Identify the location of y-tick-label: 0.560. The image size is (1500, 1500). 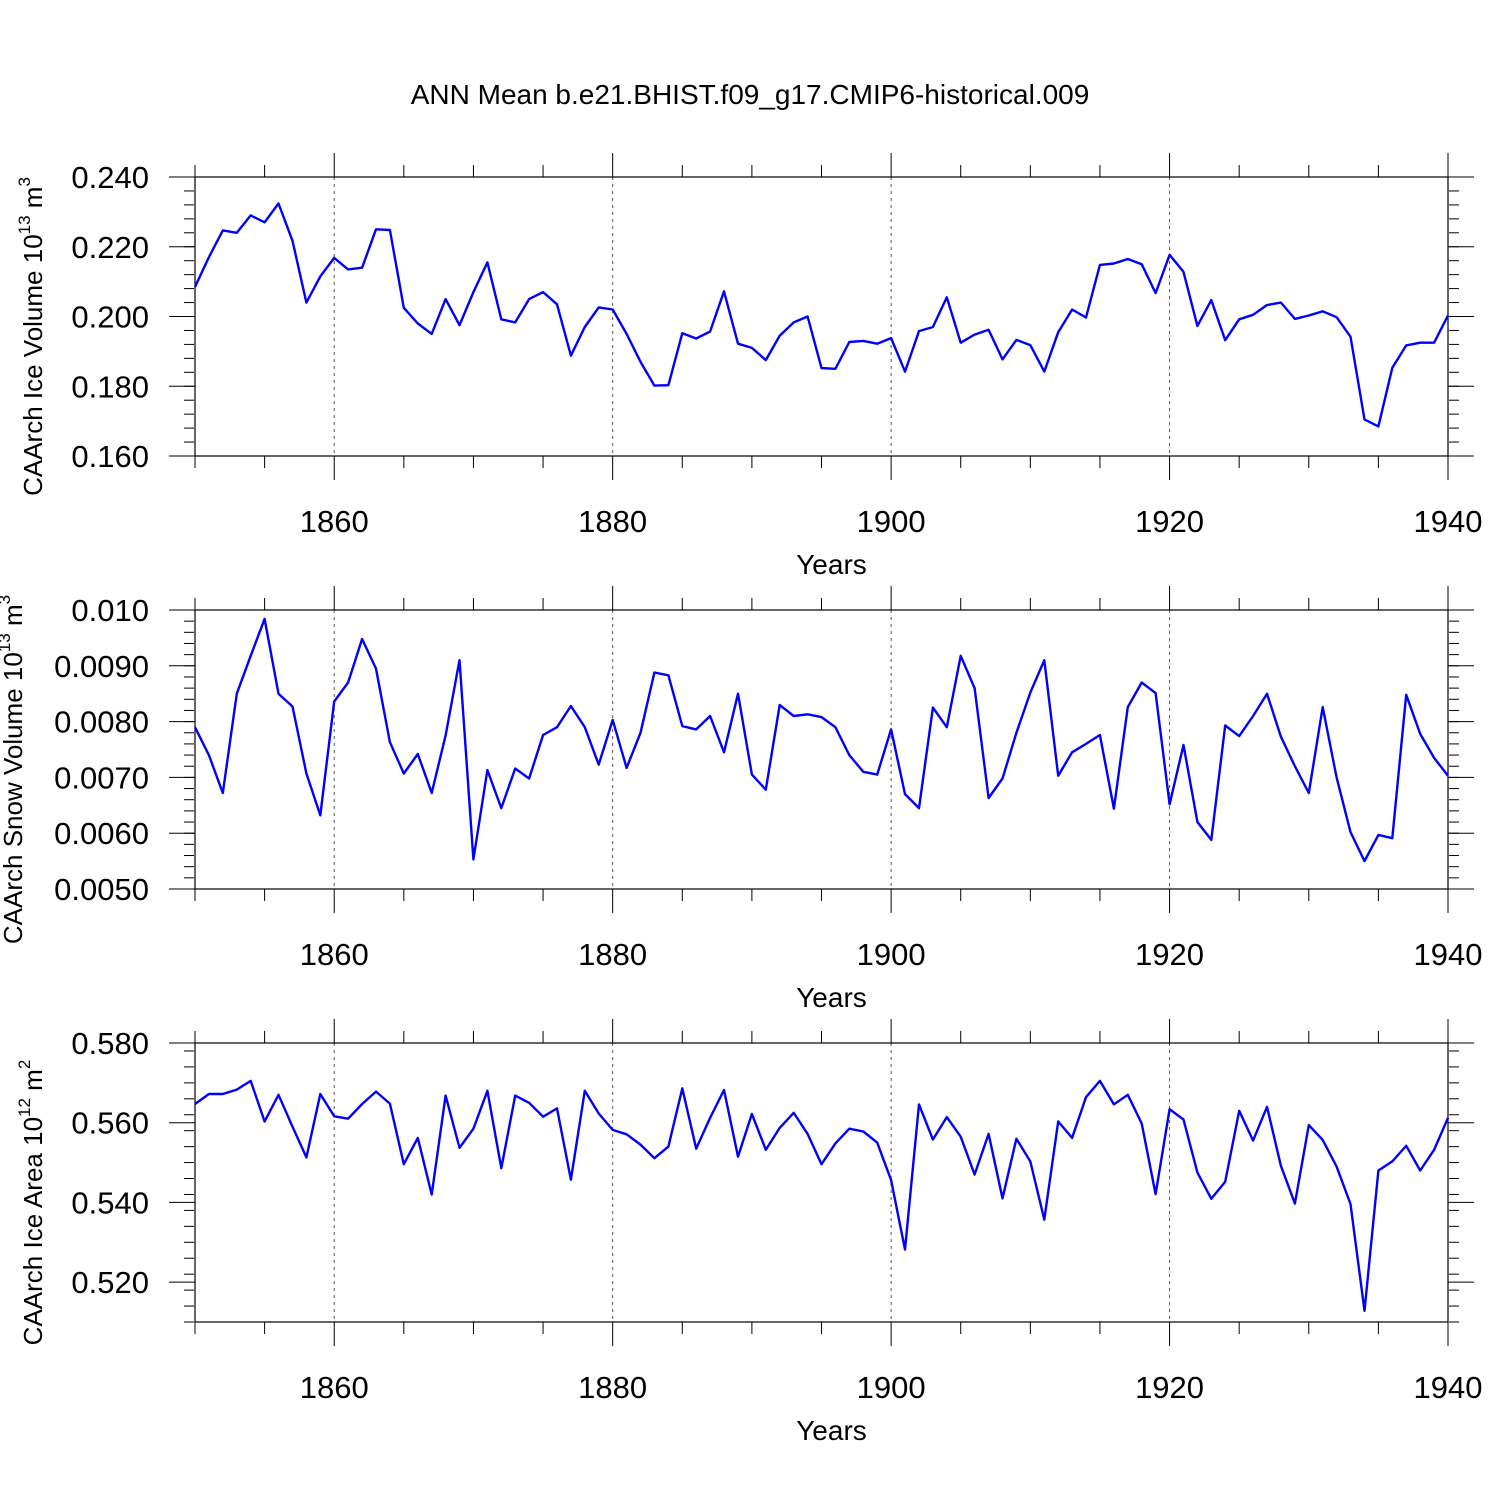
(110, 1123).